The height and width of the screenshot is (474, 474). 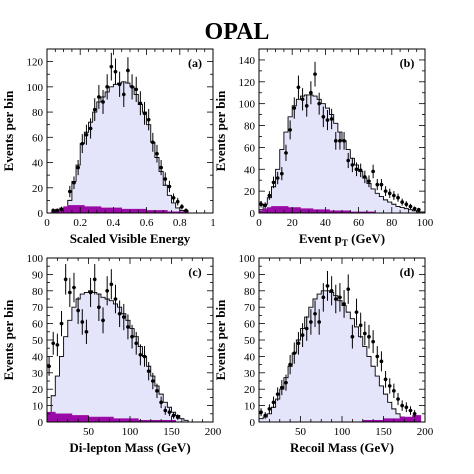 I want to click on y-tick-label: 140, so click(x=247, y=61).